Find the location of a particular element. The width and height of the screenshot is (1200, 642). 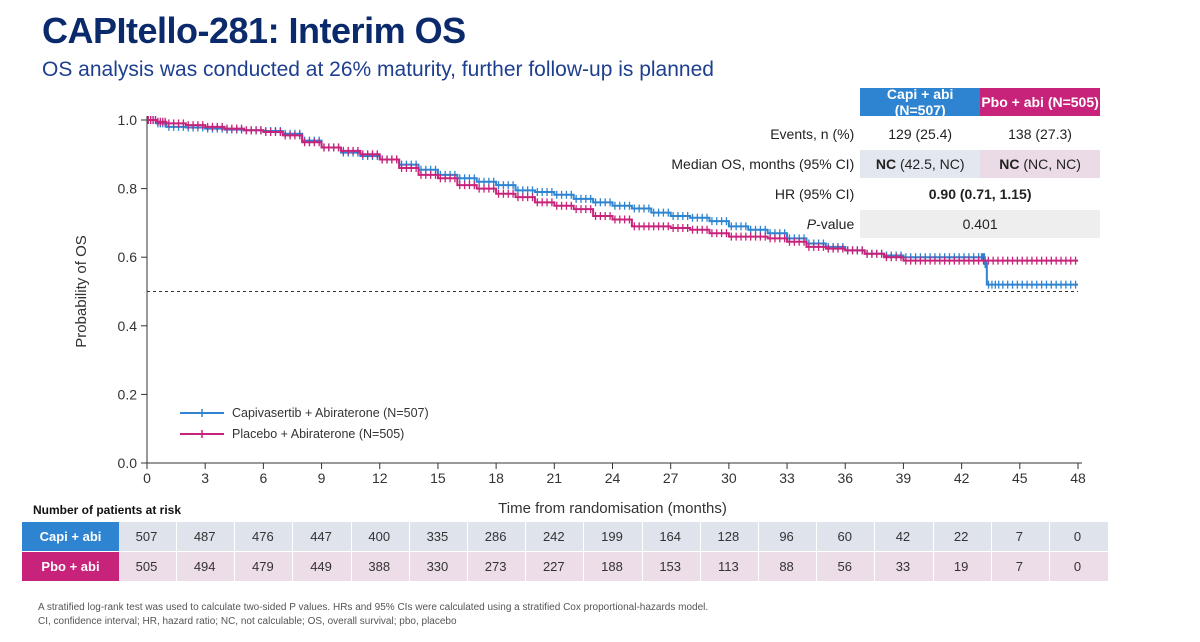

legend-label-pbo: Placebo + Abiraterone (N=505) is located at coordinates (318, 434).